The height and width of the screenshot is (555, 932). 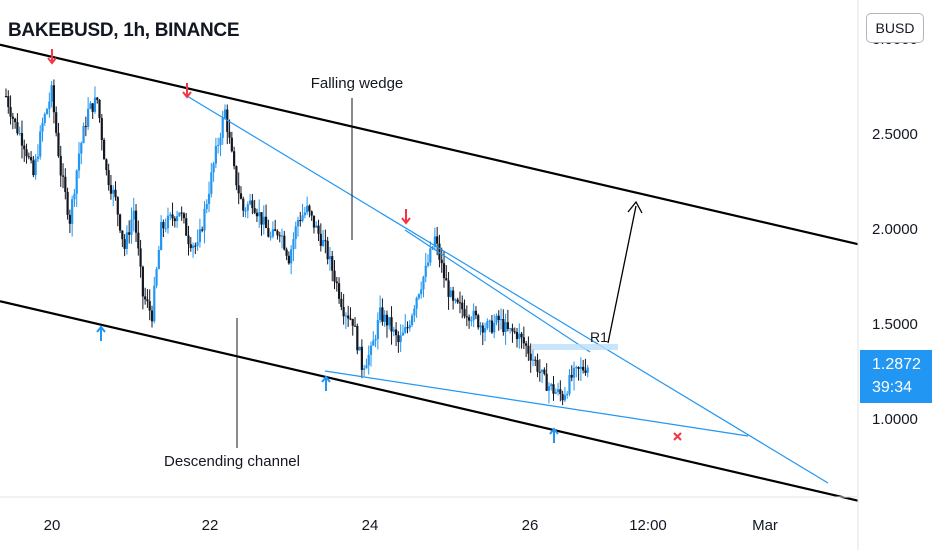 I want to click on sell-arrow-1-head, so click(x=52, y=61).